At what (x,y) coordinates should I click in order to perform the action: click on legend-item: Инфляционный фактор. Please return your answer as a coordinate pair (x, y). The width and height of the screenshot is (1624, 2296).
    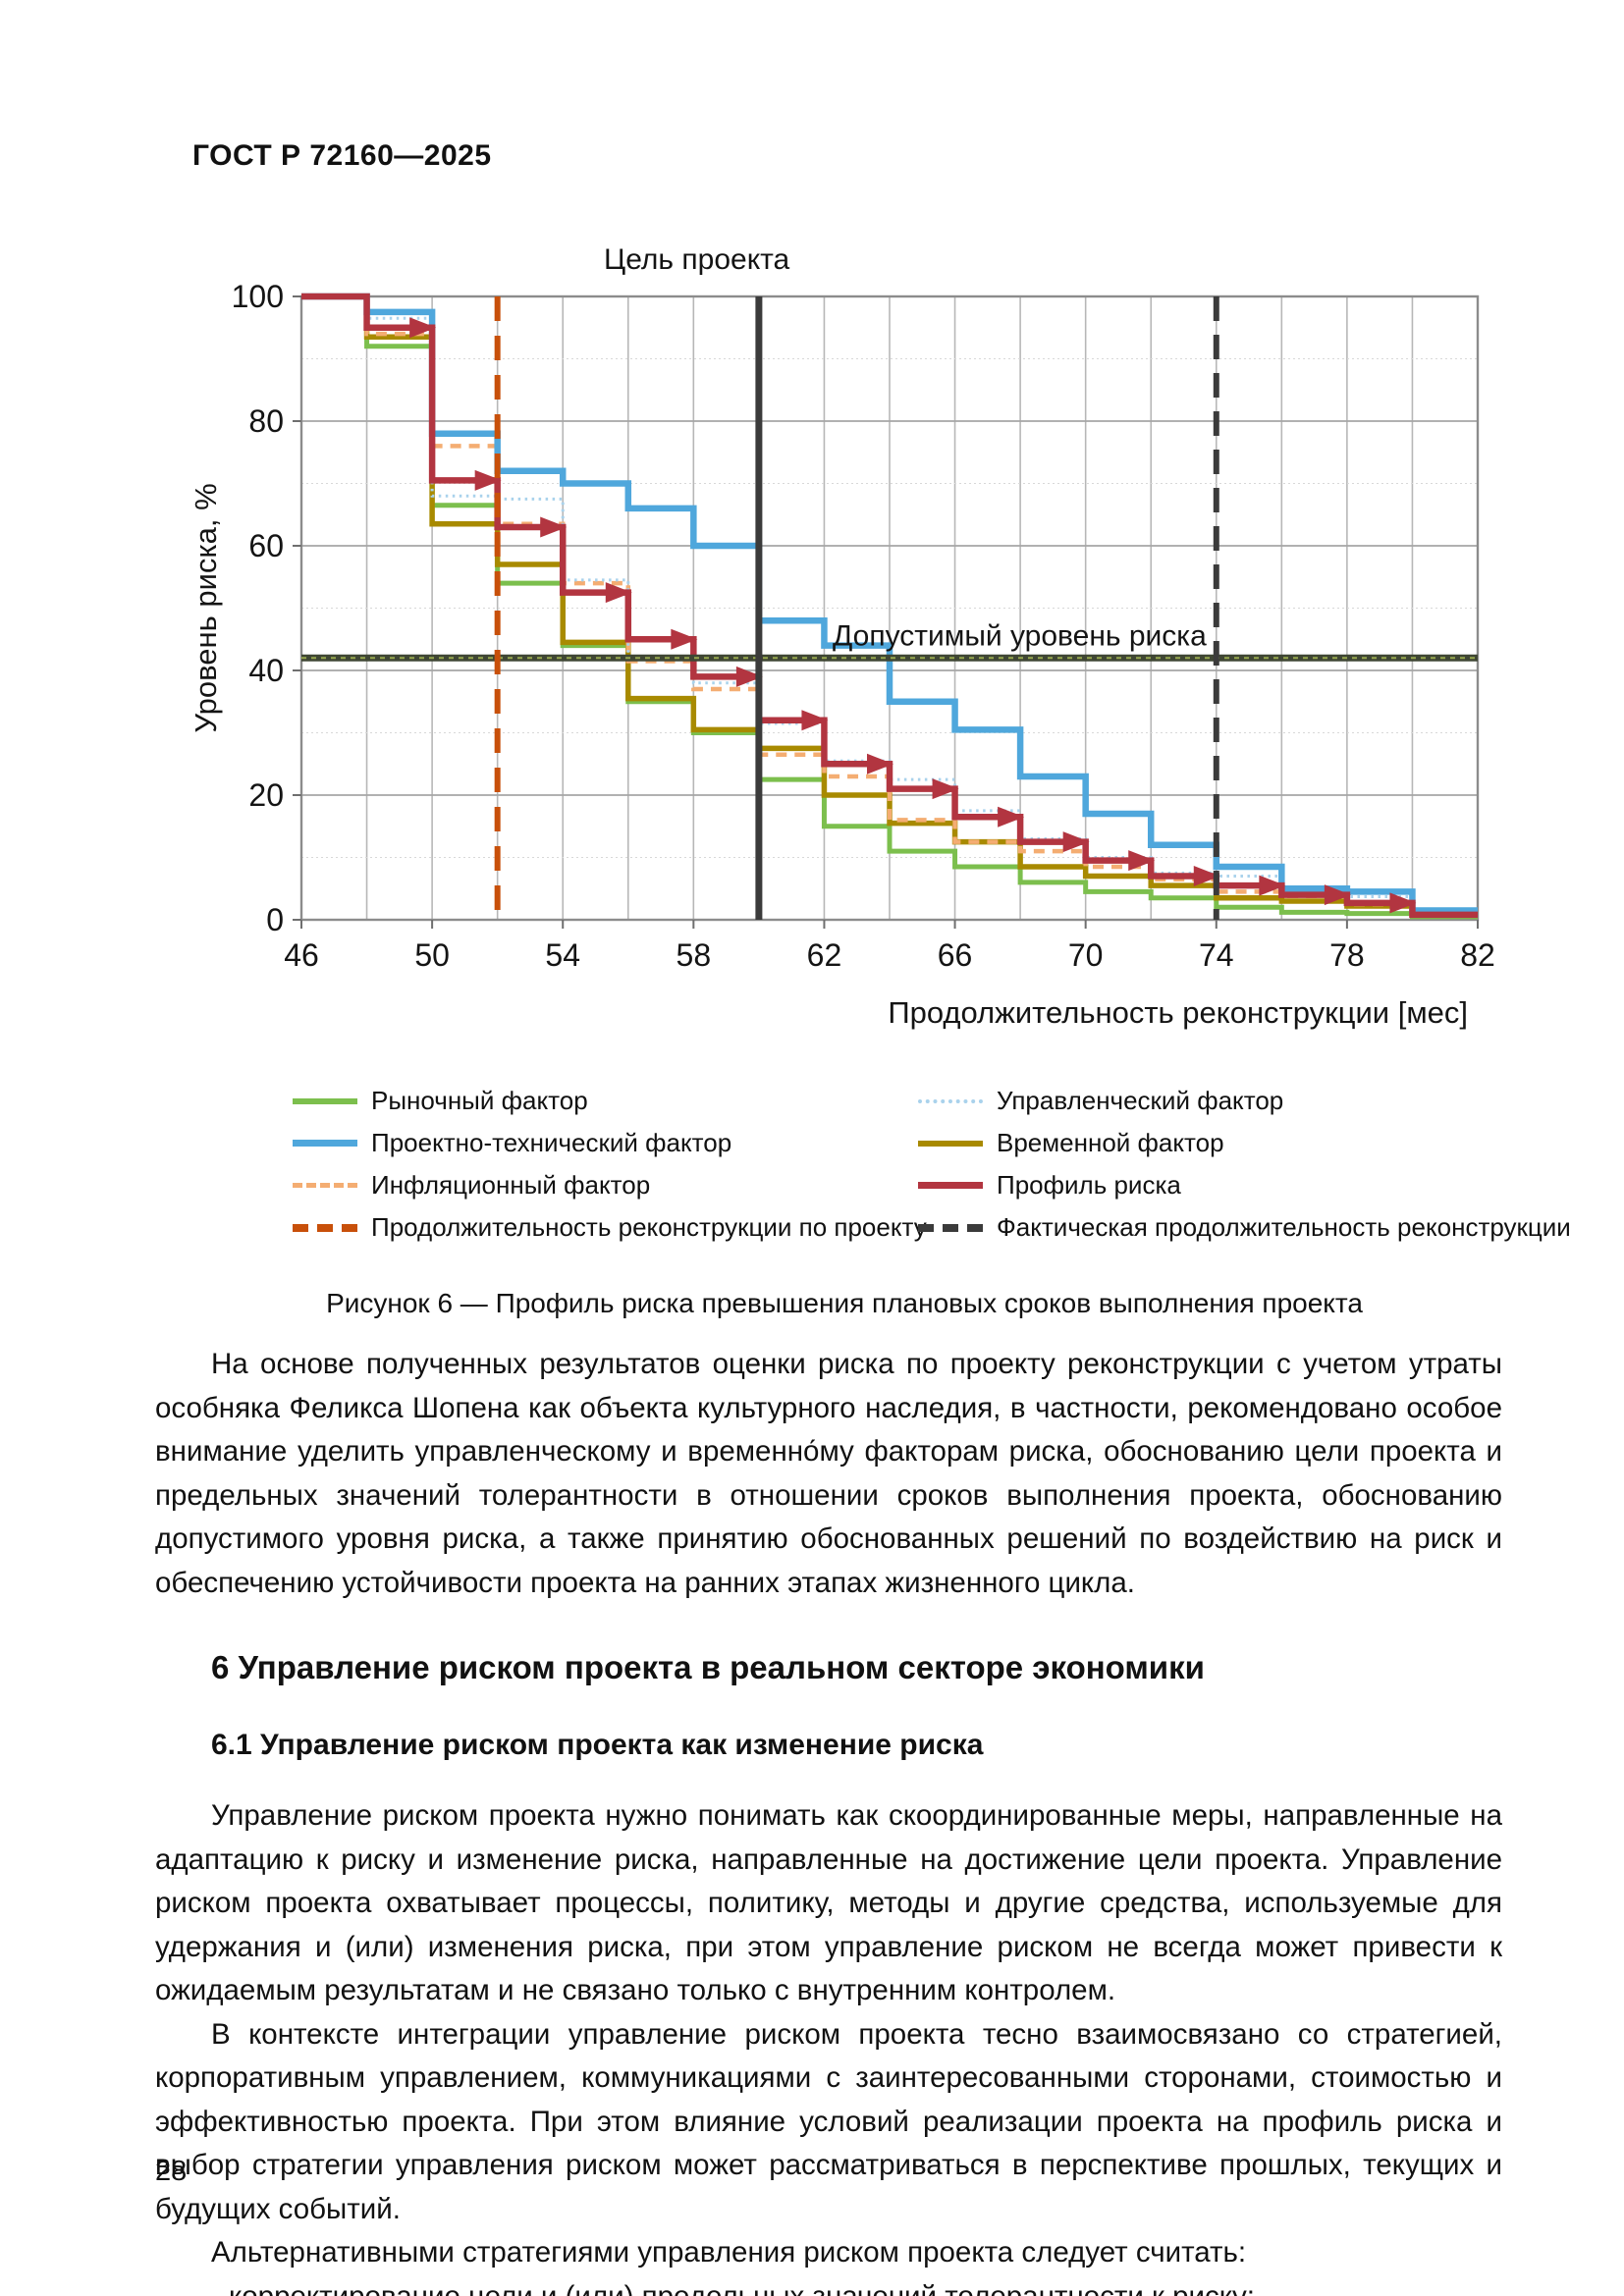
    Looking at the image, I should click on (471, 1185).